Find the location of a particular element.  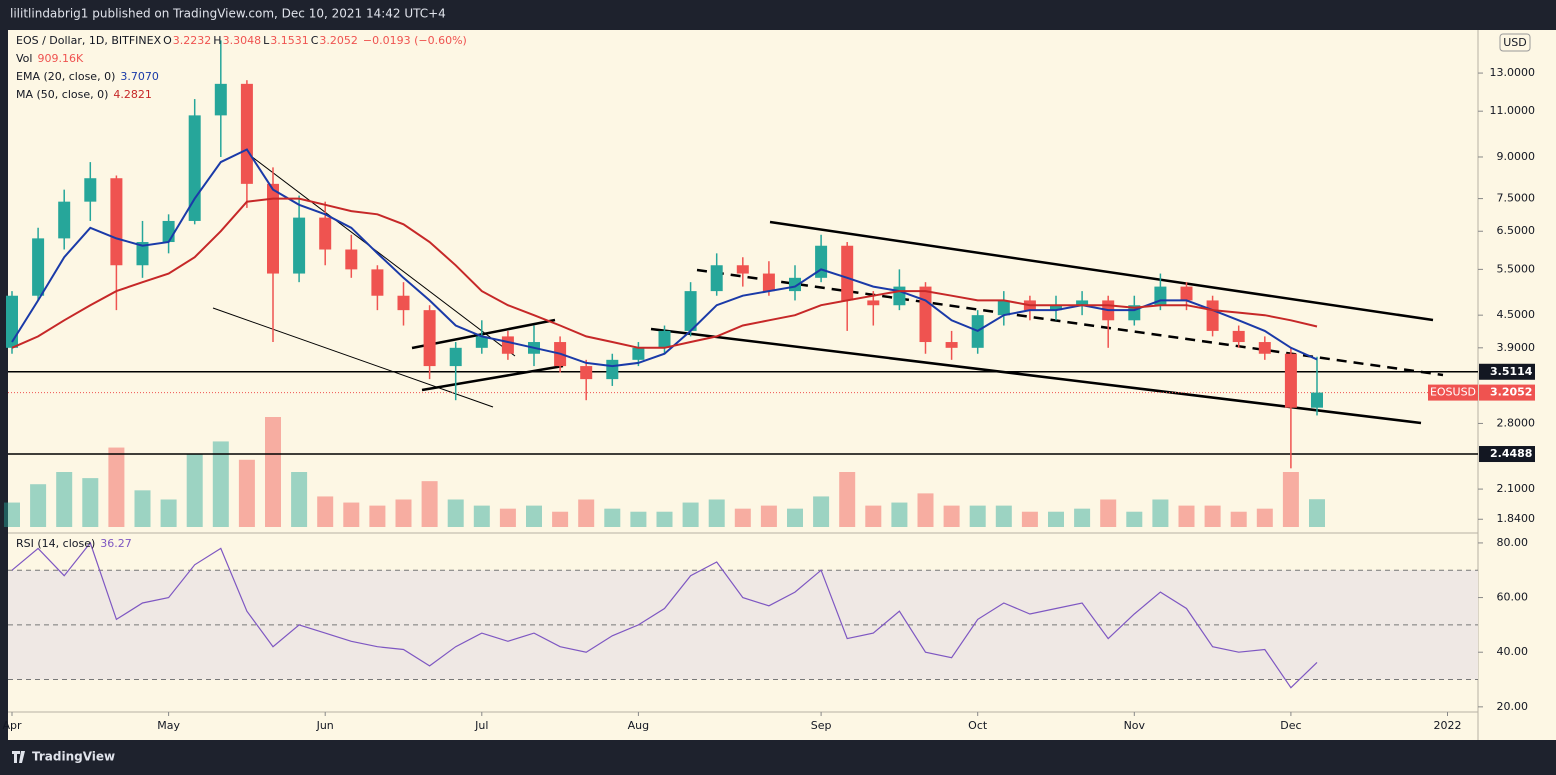

quote-key: H is located at coordinates (217, 40).